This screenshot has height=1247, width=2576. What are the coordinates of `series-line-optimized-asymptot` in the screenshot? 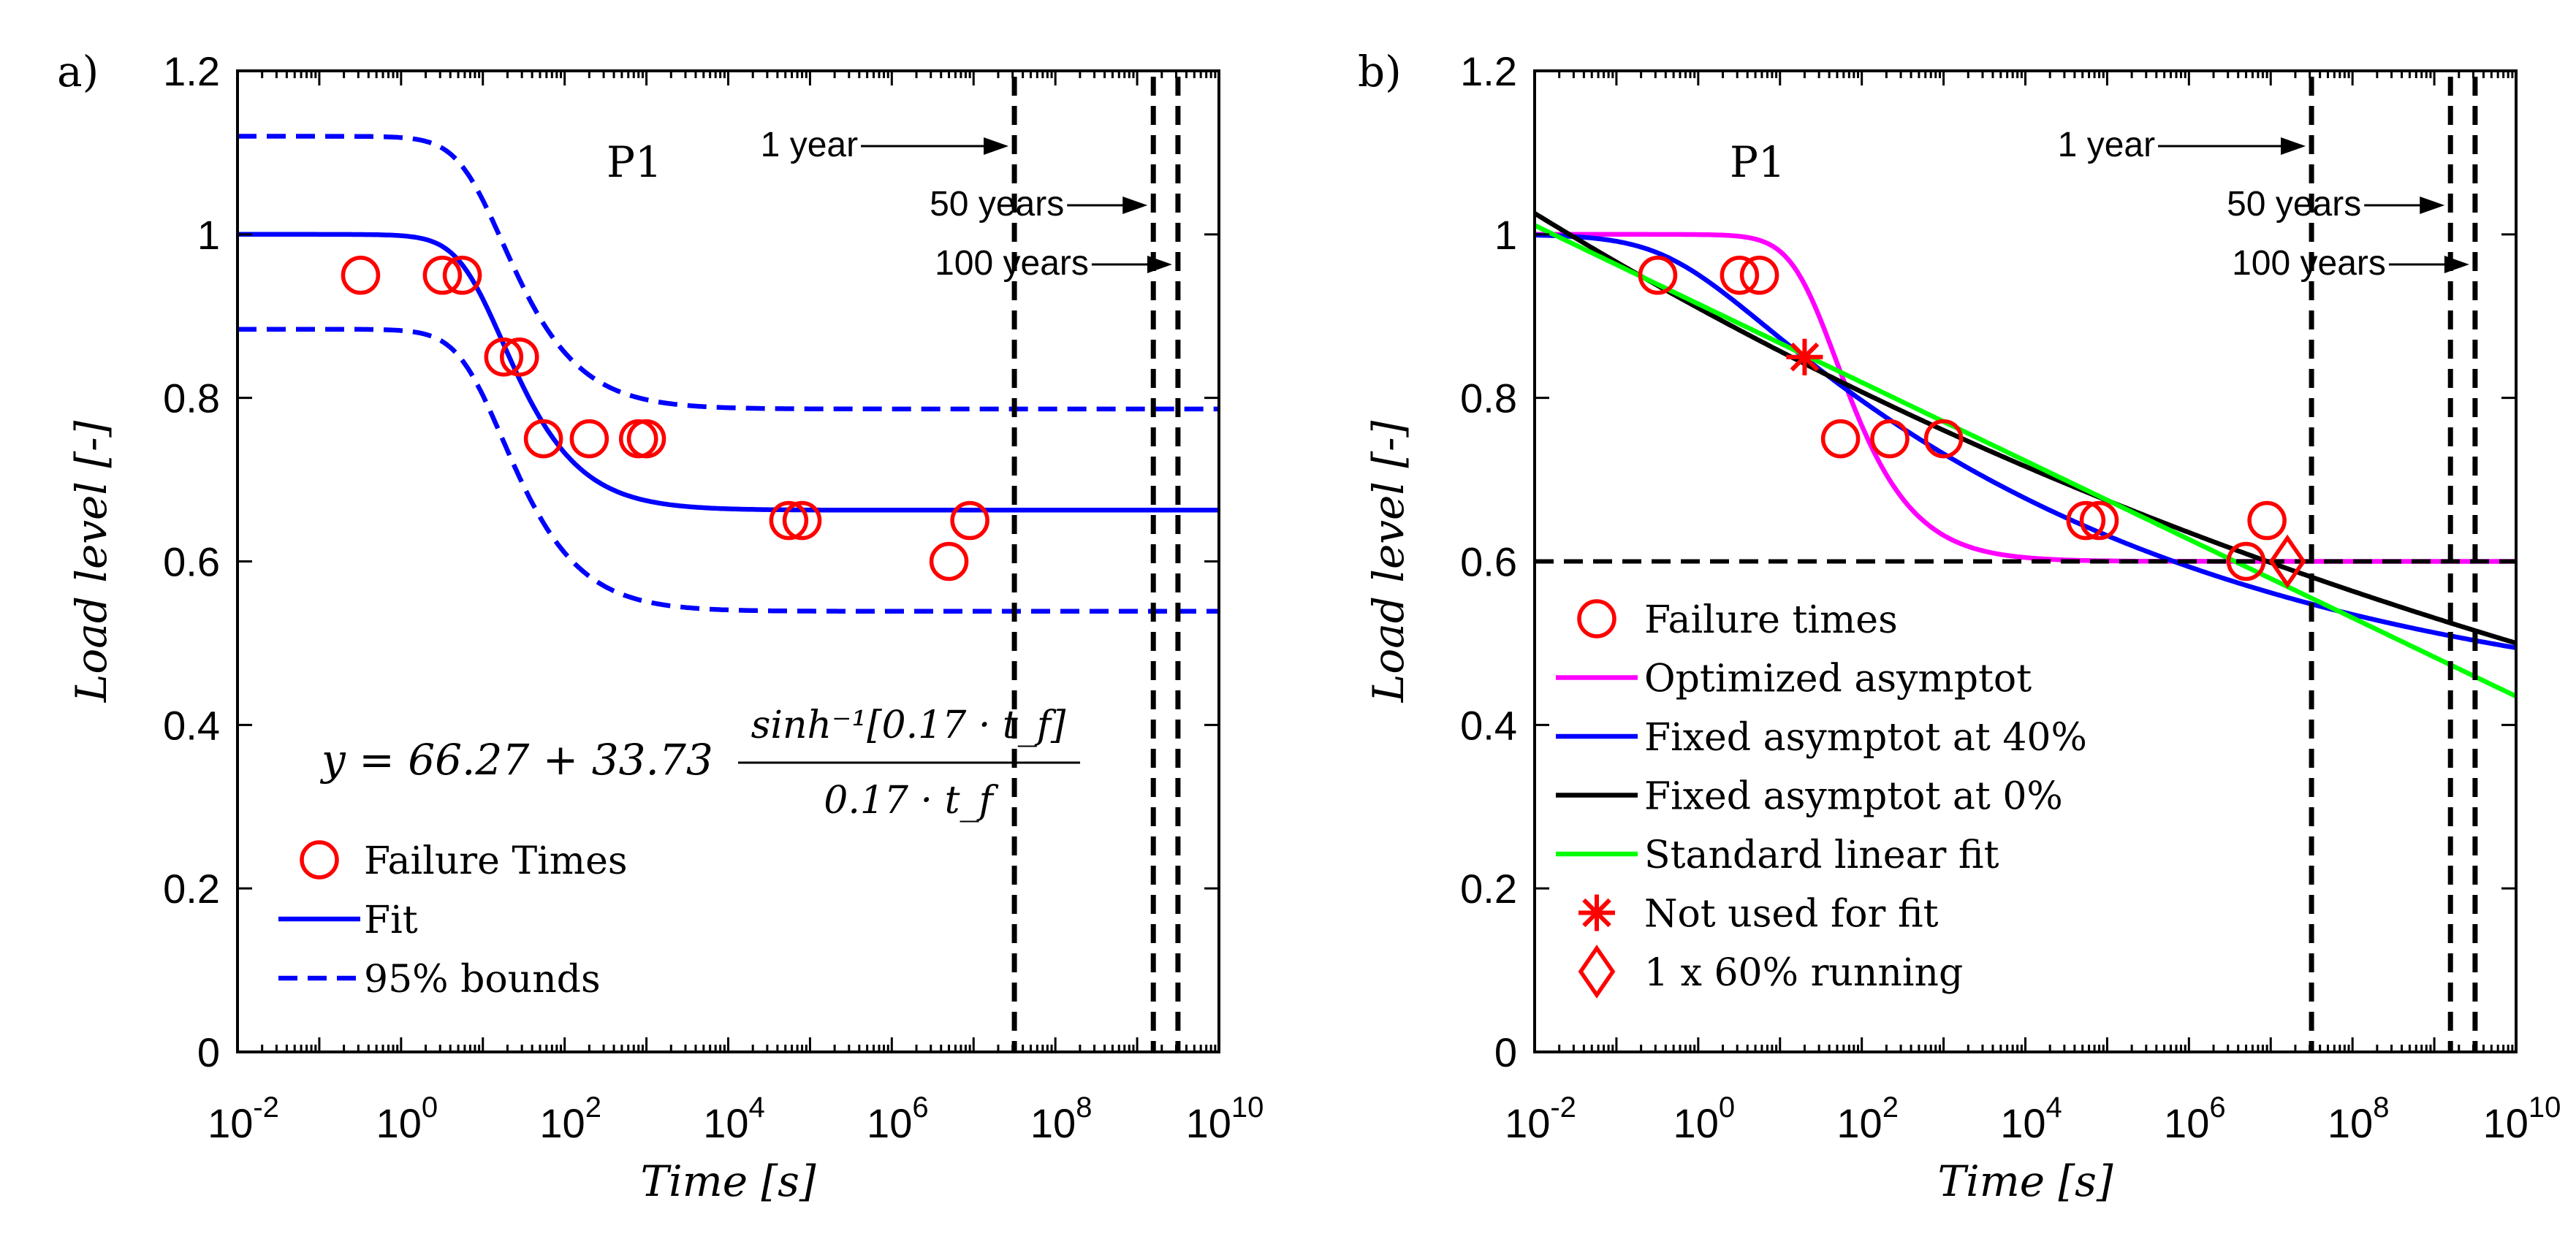 It's located at (2025, 398).